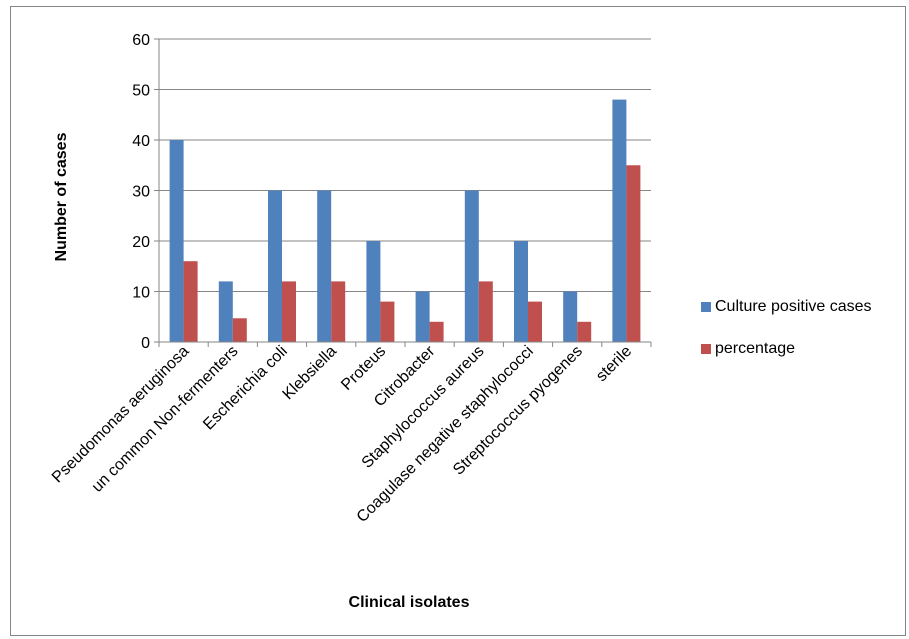  I want to click on legend-item-culture-positive: Culture positive cases, so click(786, 307).